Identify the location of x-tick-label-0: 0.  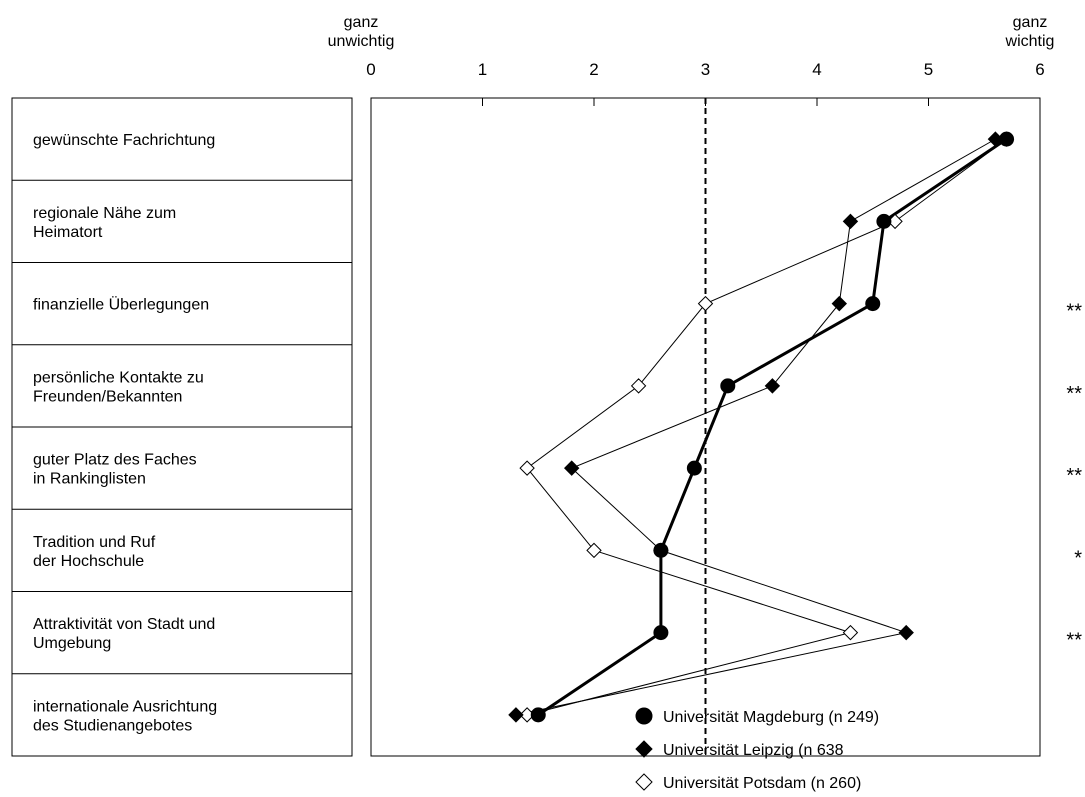
(370, 69).